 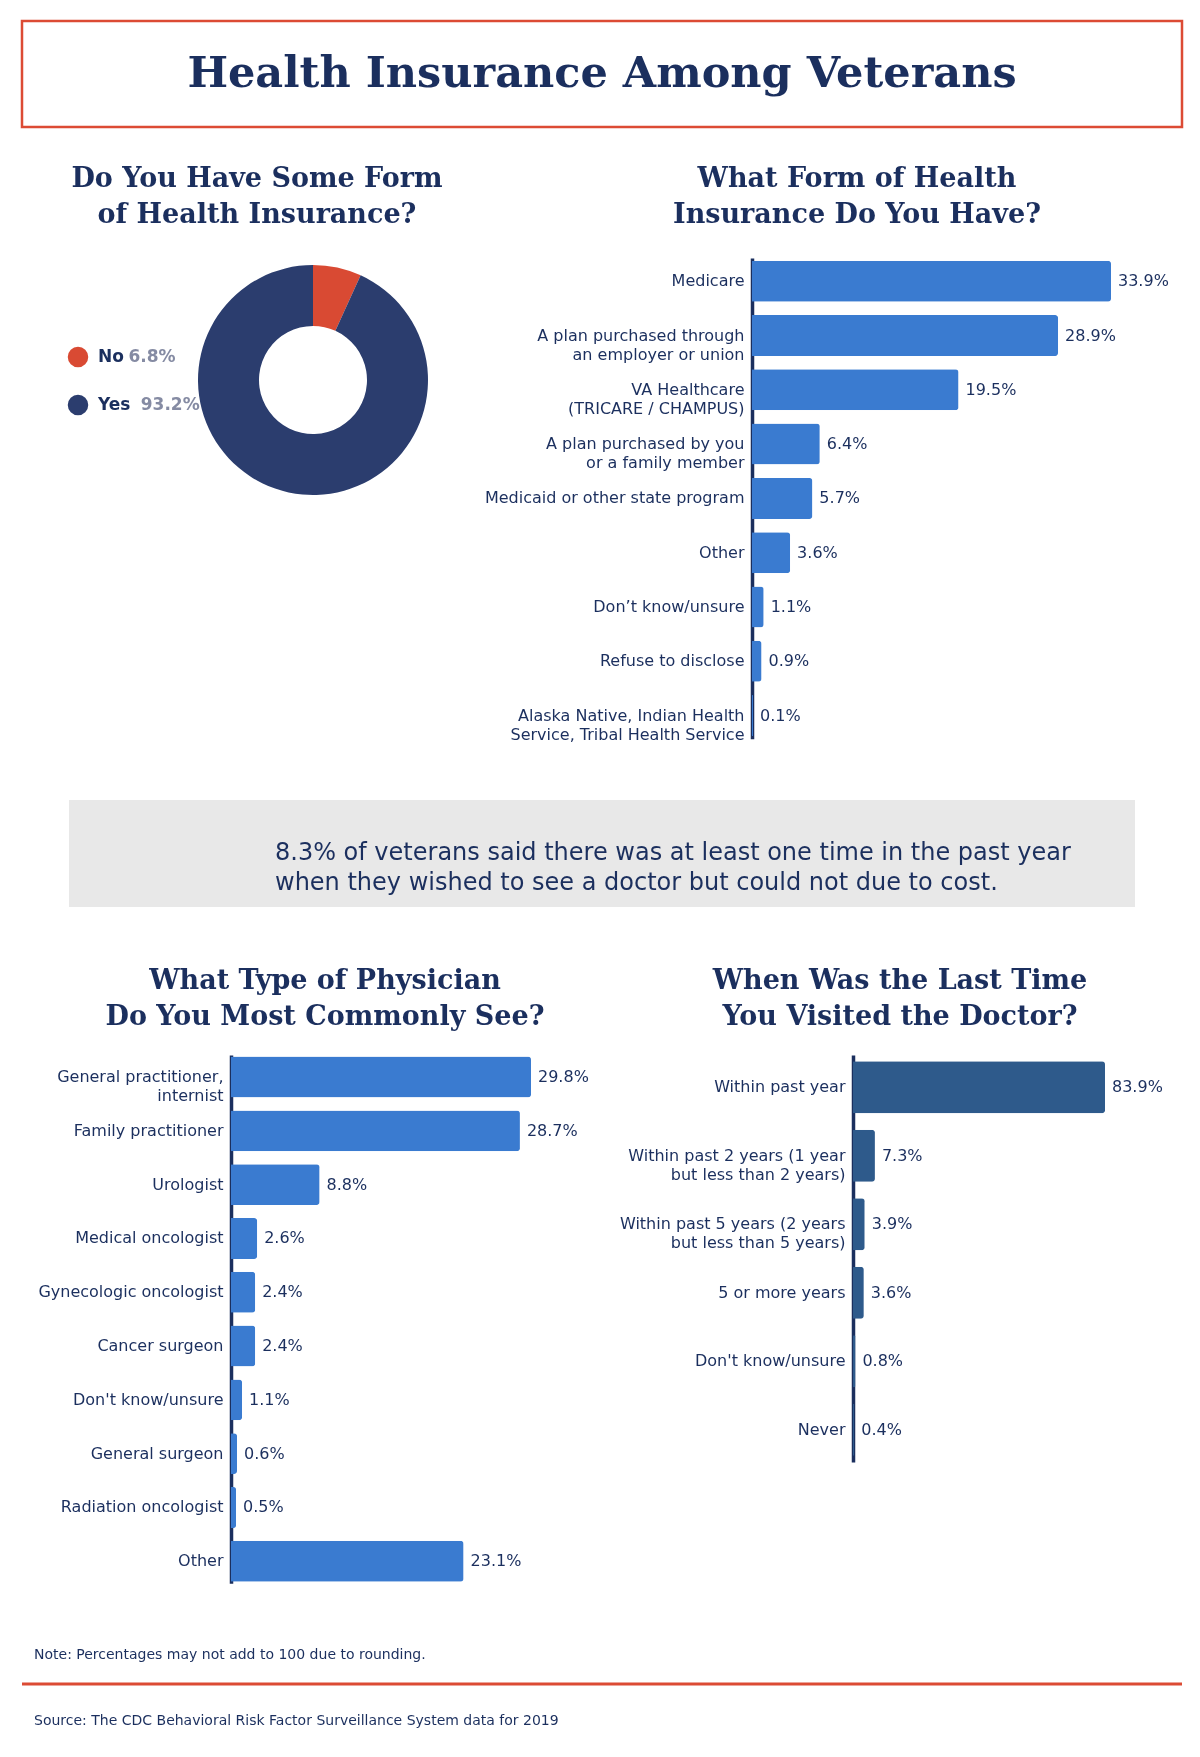 I want to click on y-tick-label: Within past 5 years (2 years but less than 5 years), so click(x=732, y=1233).